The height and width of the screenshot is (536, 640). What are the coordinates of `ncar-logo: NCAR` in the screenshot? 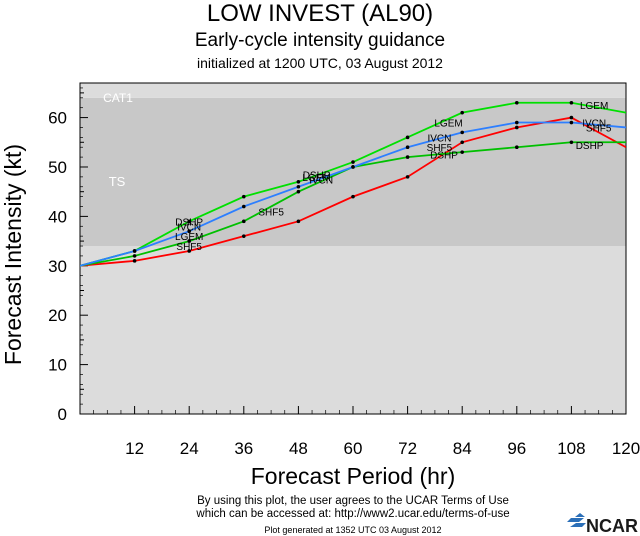 It's located at (602, 524).